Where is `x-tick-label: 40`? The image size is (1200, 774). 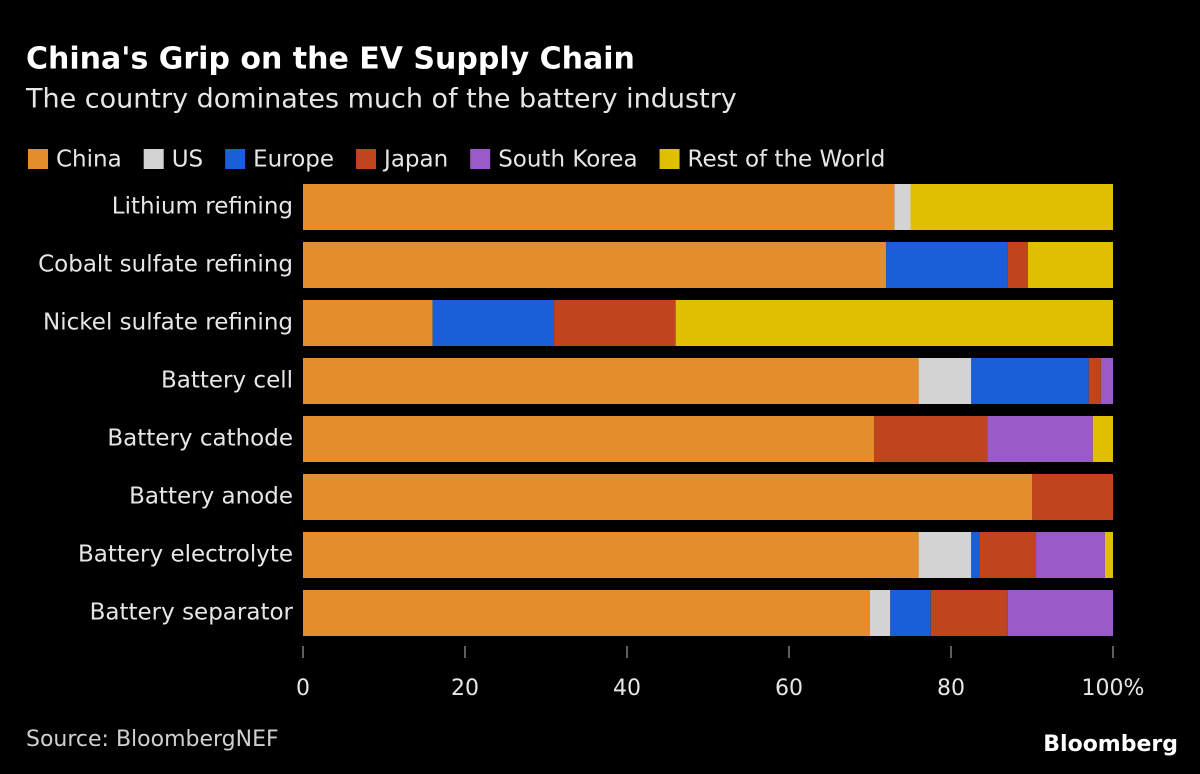
x-tick-label: 40 is located at coordinates (627, 688).